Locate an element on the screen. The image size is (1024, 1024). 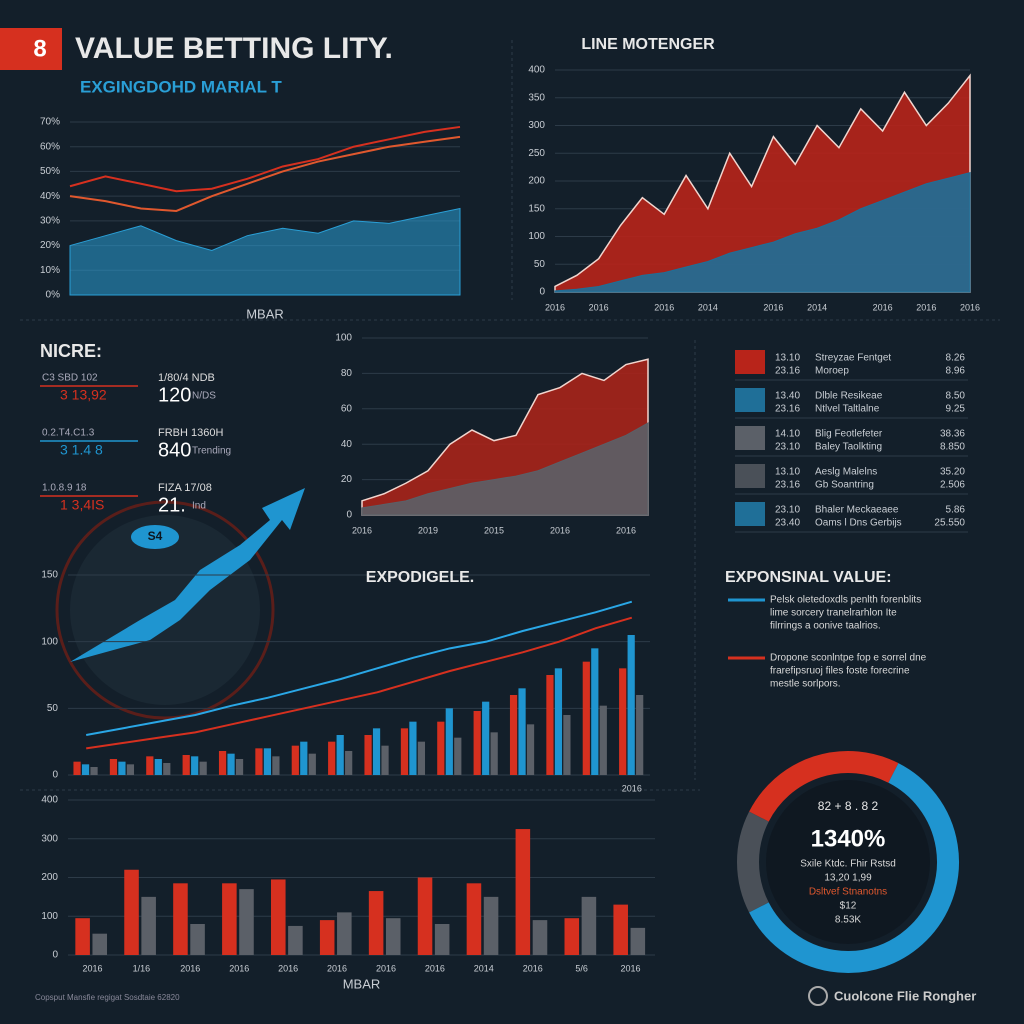
y-tick-label: 80 is located at coordinates (347, 373).